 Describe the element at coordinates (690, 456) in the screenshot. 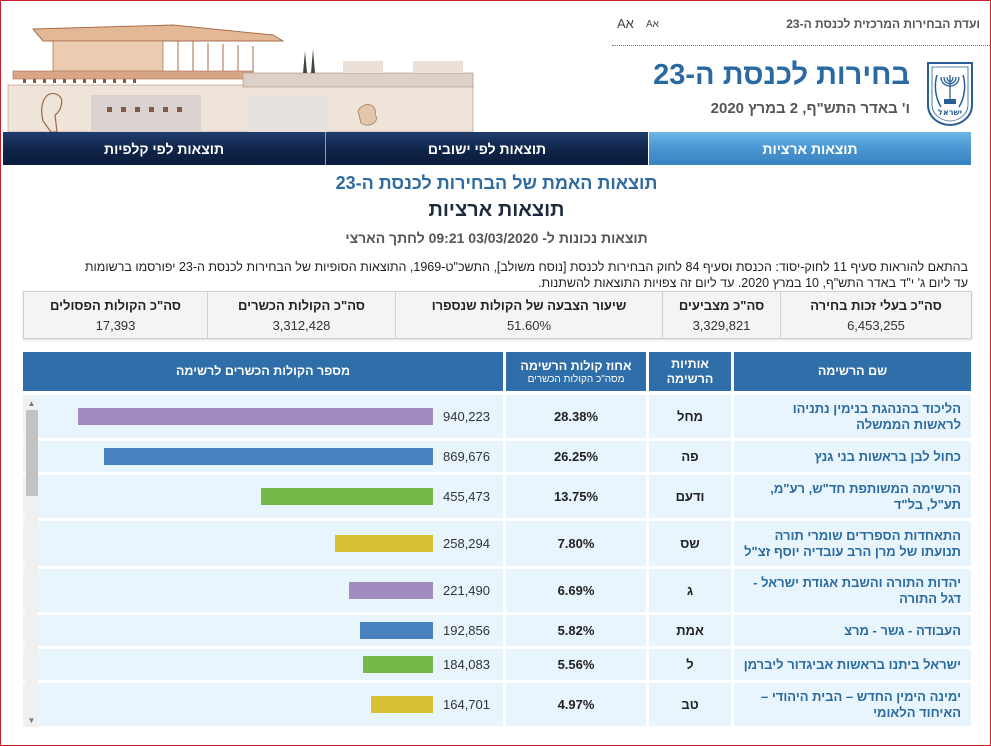

I see `list-letters: פה` at that location.